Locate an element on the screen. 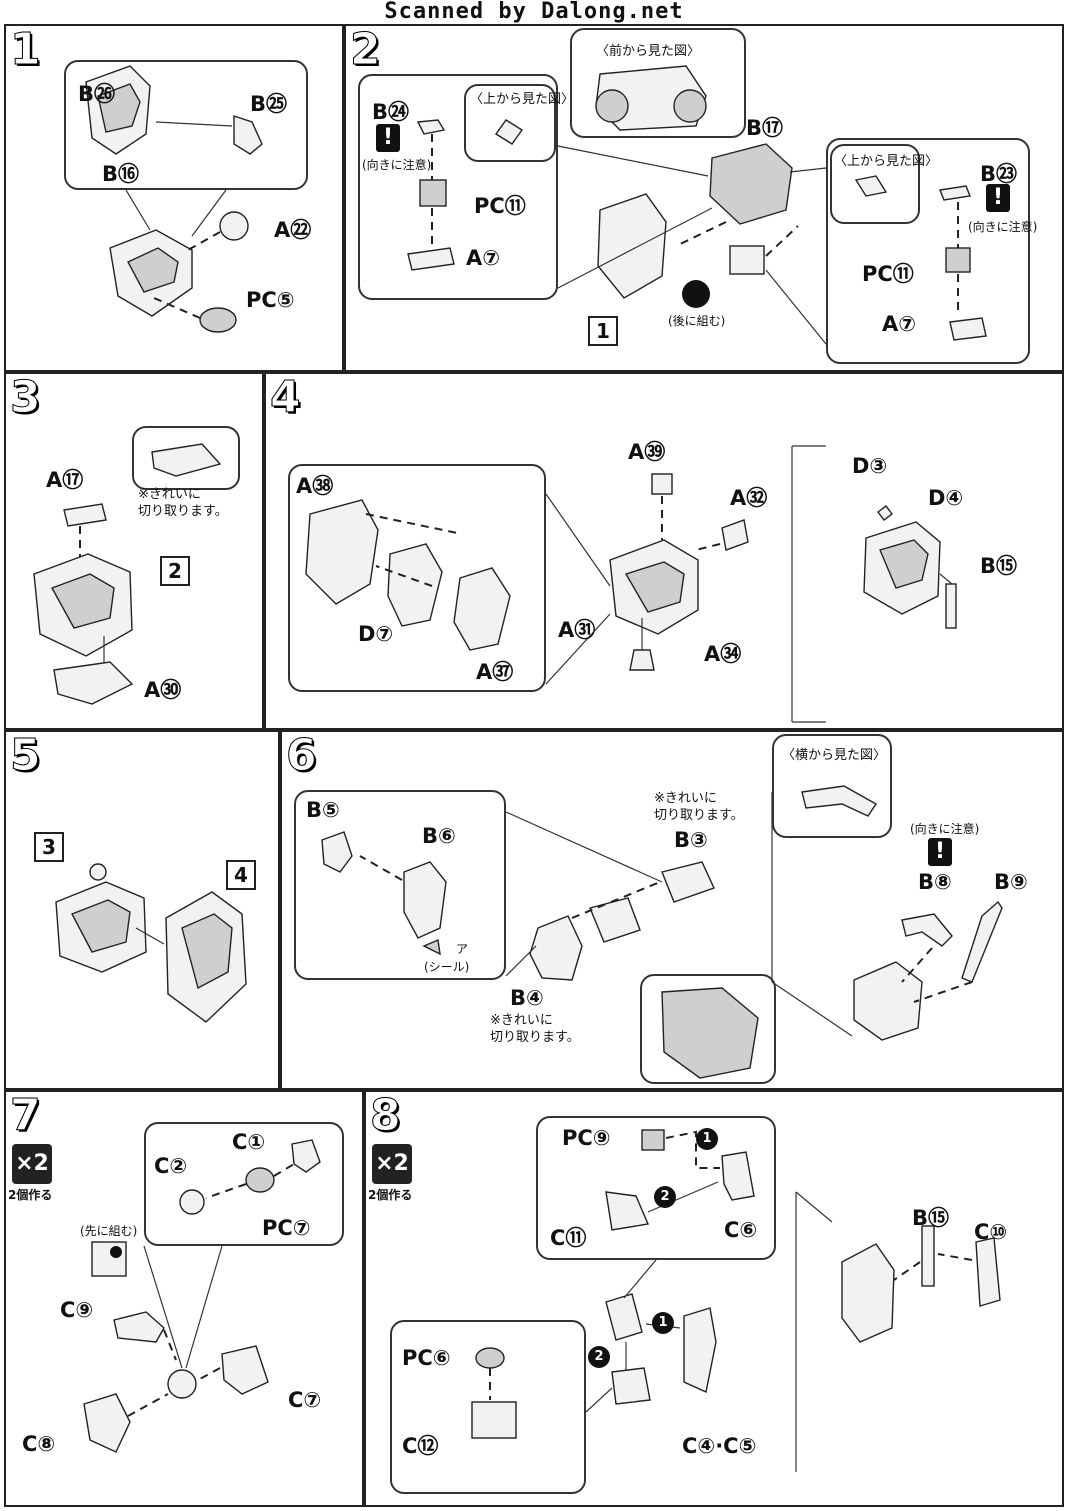 Image resolution: width=1068 pixels, height=1511 pixels. assemble-later-label: (後に組む) is located at coordinates (697, 321).